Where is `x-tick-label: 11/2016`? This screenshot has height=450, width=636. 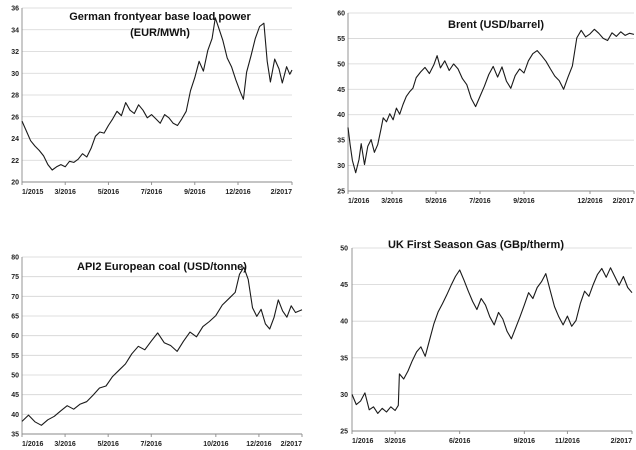
x-tick-label: 11/2016 is located at coordinates (567, 441).